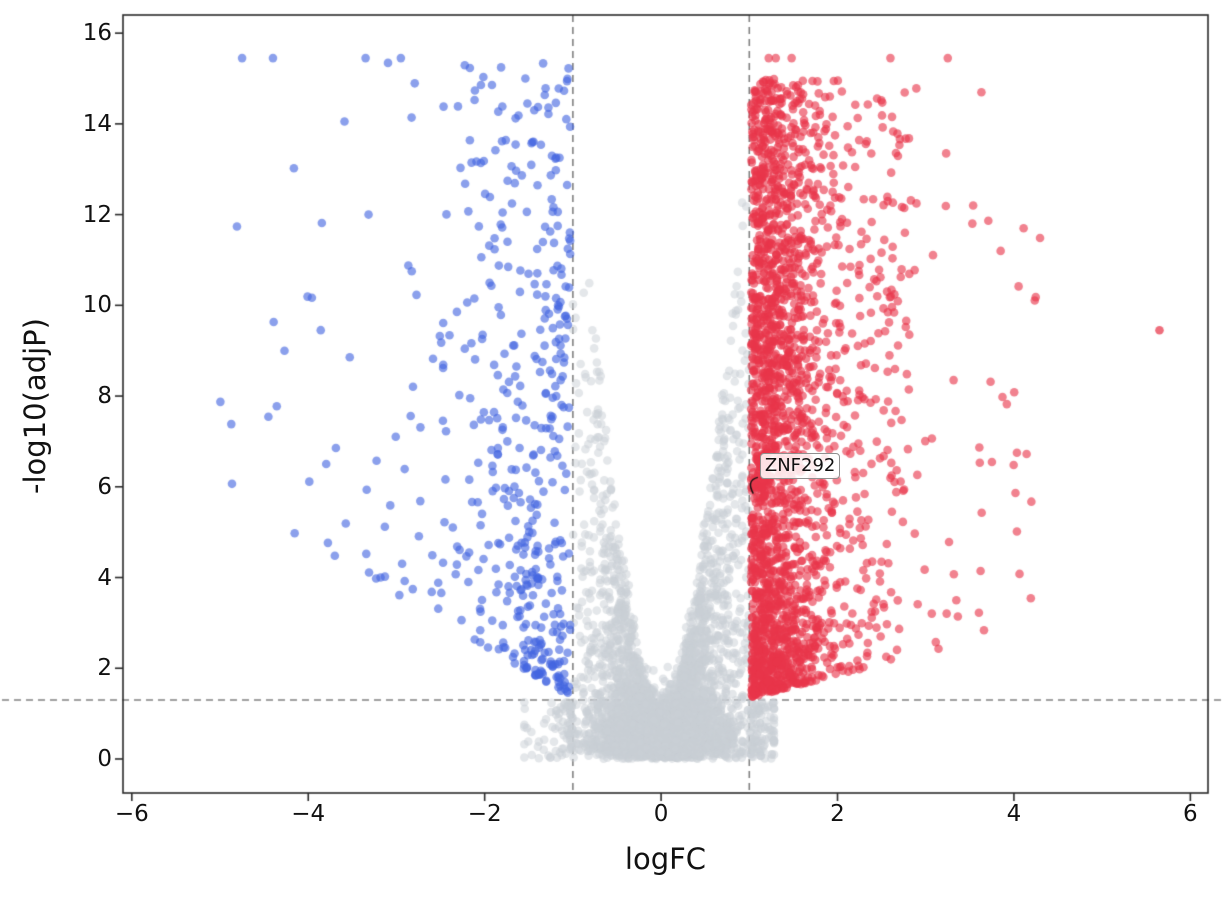 Image resolution: width=1228 pixels, height=907 pixels. I want to click on y-tick-label: 10, so click(97, 305).